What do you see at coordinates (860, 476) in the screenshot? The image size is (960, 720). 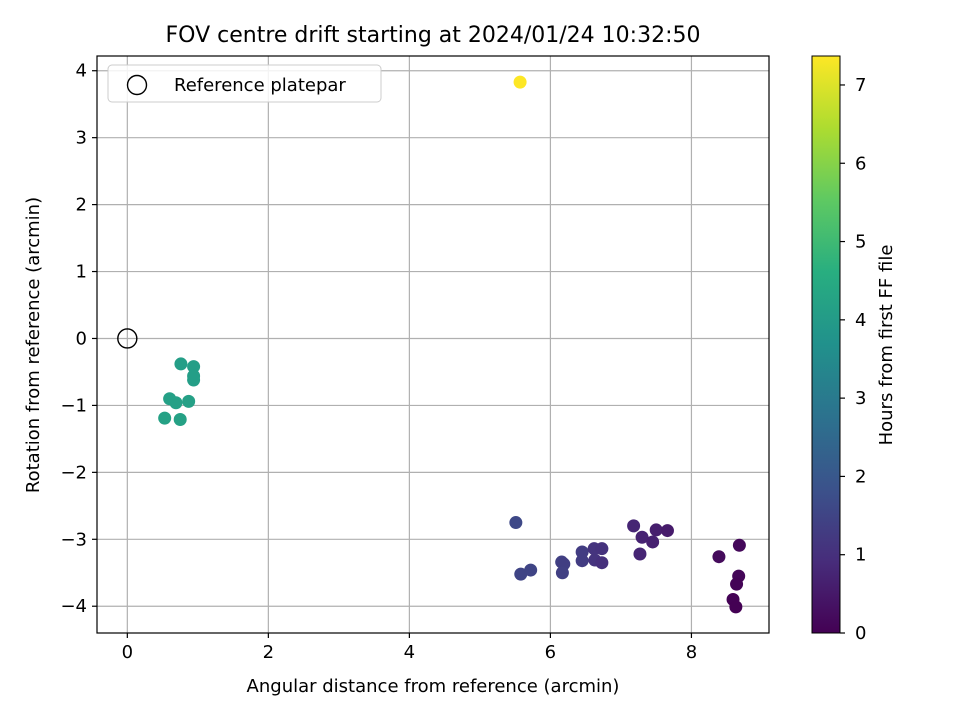 I see `colorbar-tick-label: 2` at bounding box center [860, 476].